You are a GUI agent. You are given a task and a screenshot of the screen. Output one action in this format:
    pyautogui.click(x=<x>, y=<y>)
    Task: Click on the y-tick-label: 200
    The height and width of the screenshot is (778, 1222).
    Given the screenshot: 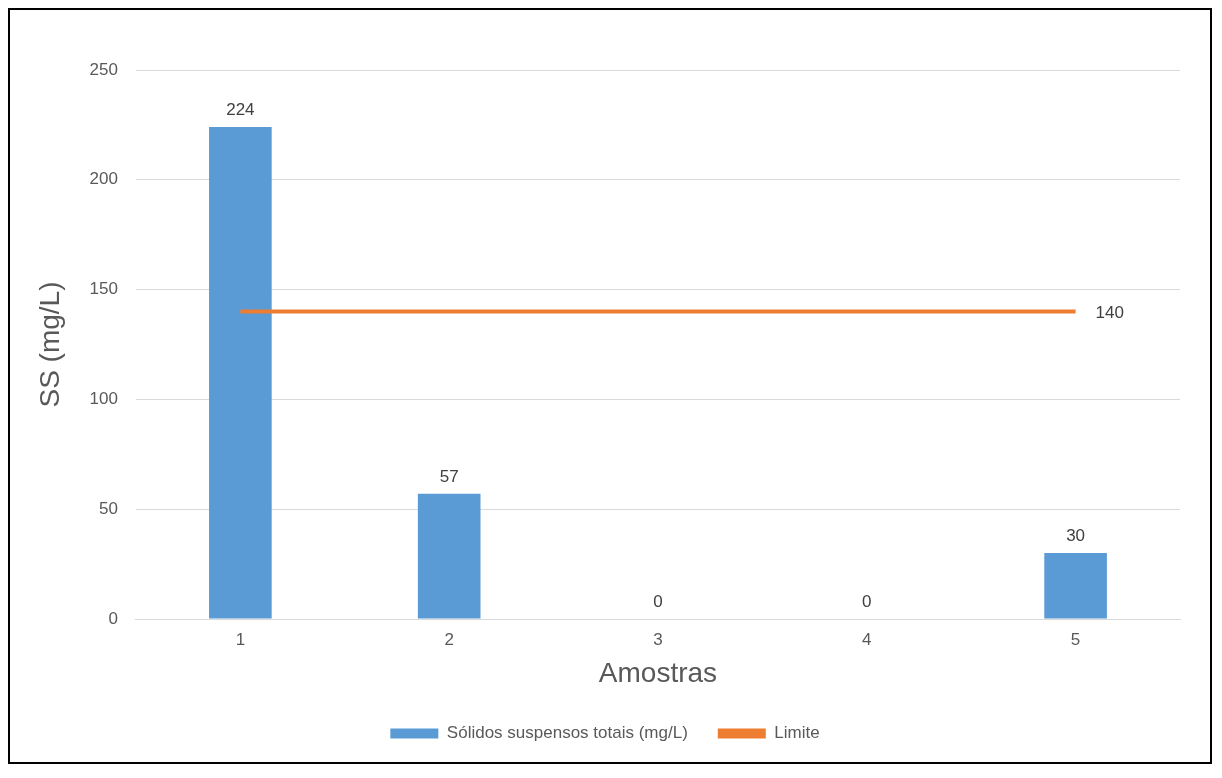 What is the action you would take?
    pyautogui.click(x=103, y=179)
    